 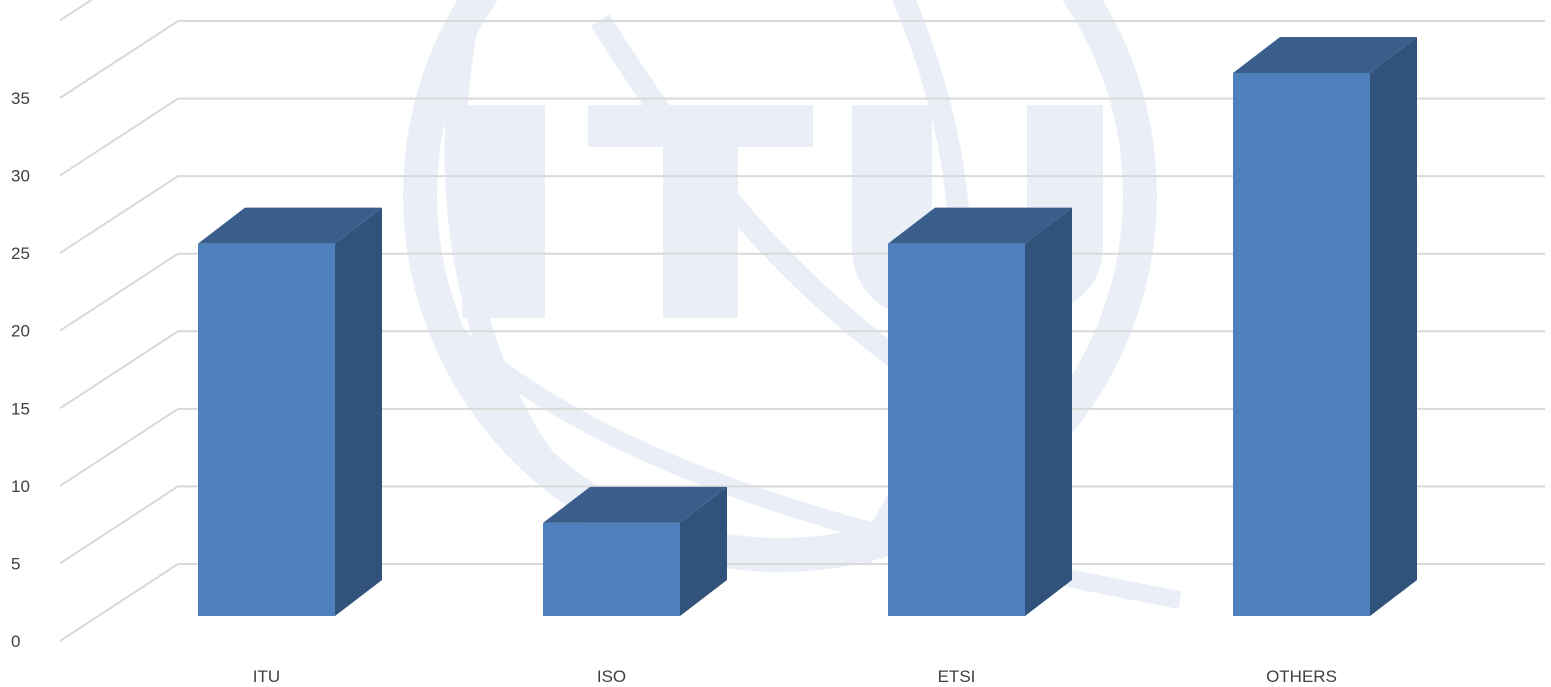 What do you see at coordinates (266, 676) in the screenshot?
I see `x-category-label: ITU` at bounding box center [266, 676].